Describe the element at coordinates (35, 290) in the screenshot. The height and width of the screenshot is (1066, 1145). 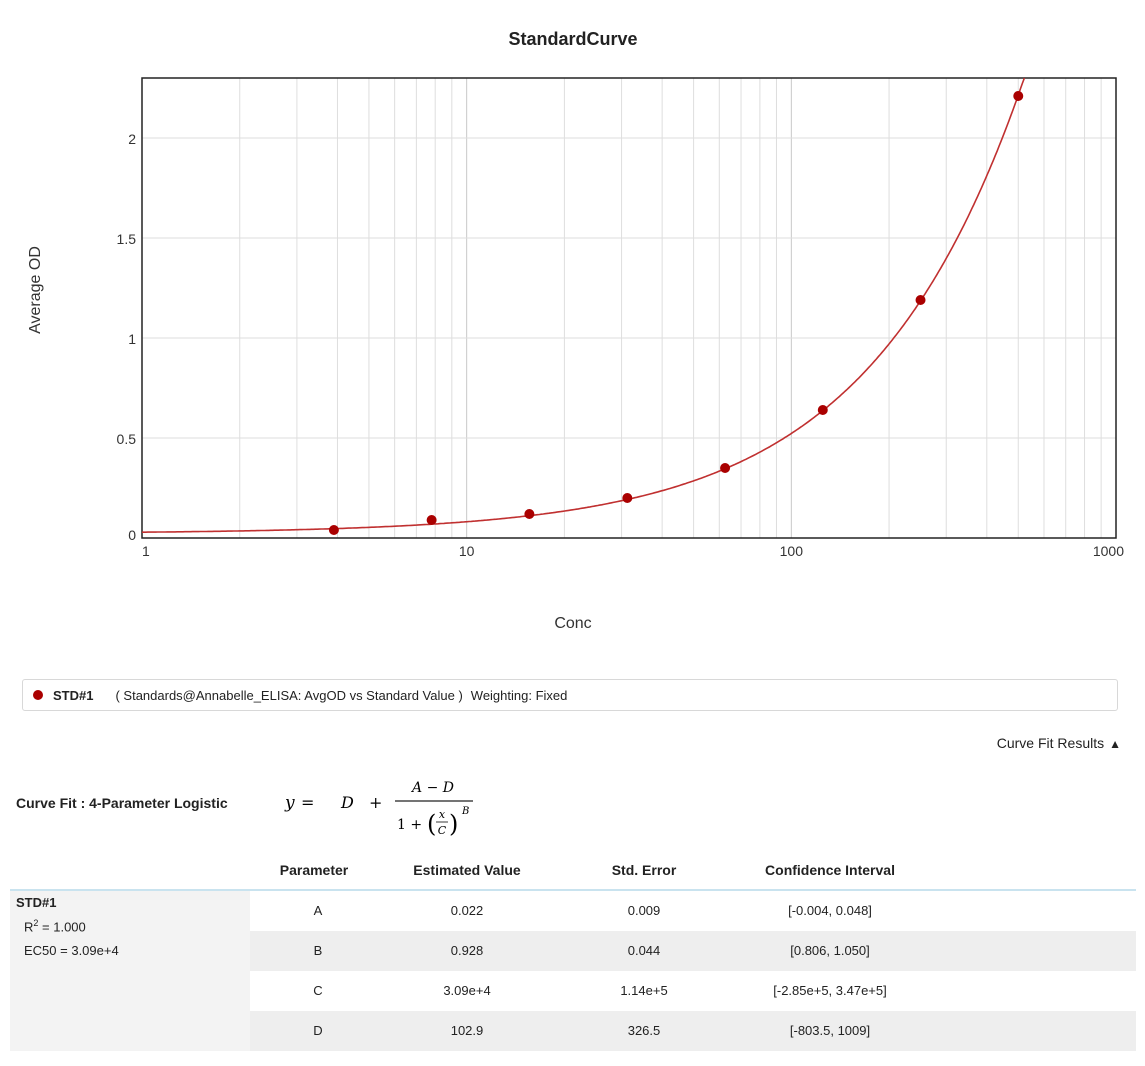
I see `y-axis-label: Average OD` at that location.